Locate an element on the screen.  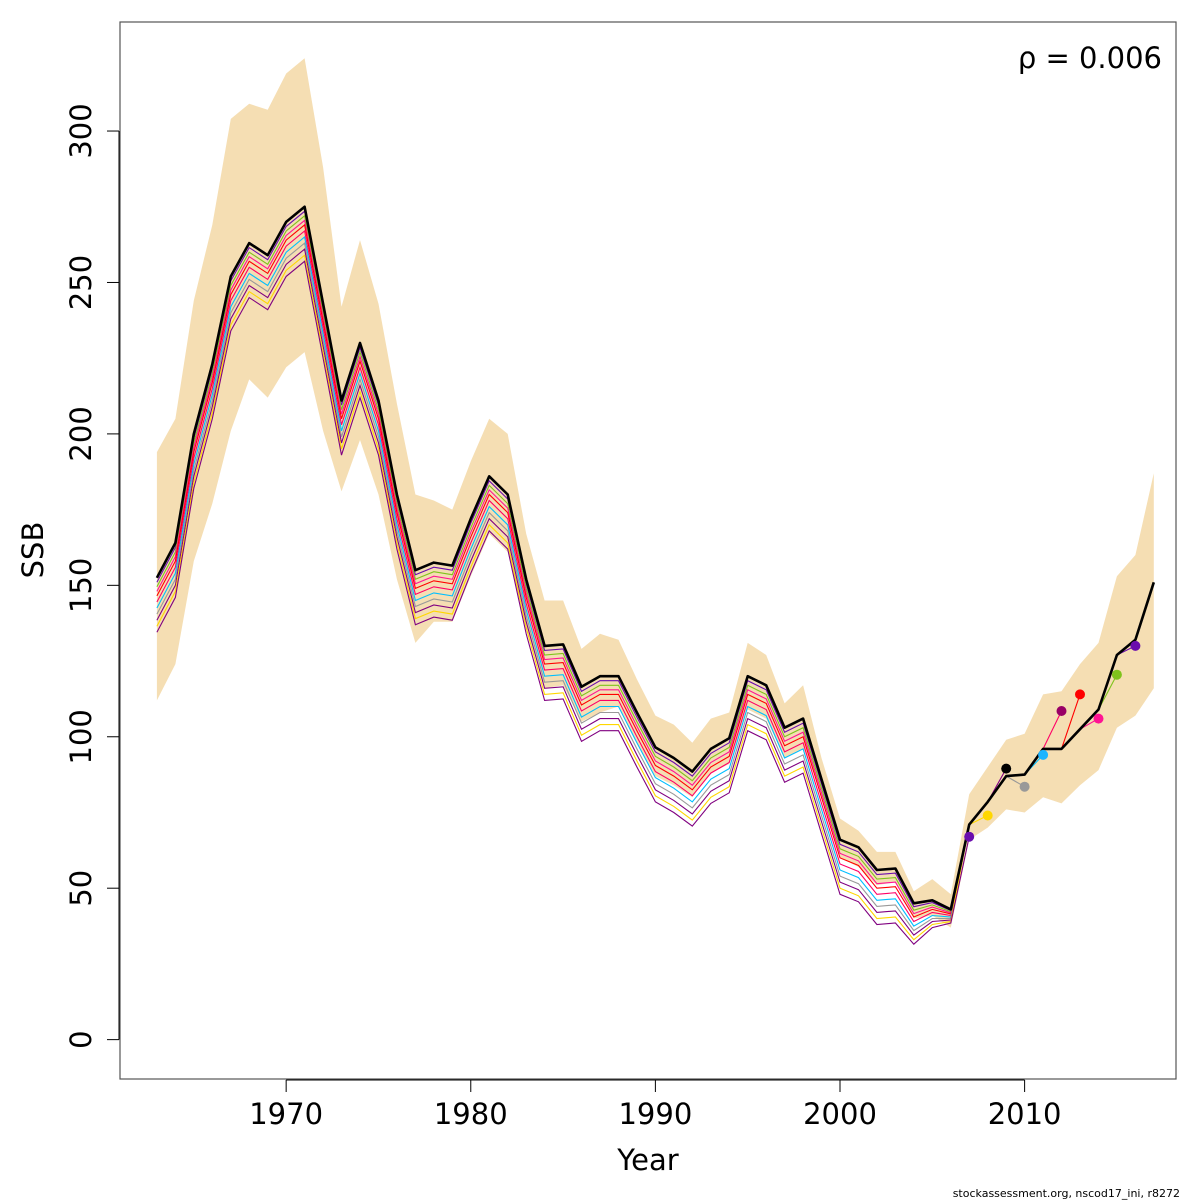
peel-end-point-2011 is located at coordinates (1043, 754).